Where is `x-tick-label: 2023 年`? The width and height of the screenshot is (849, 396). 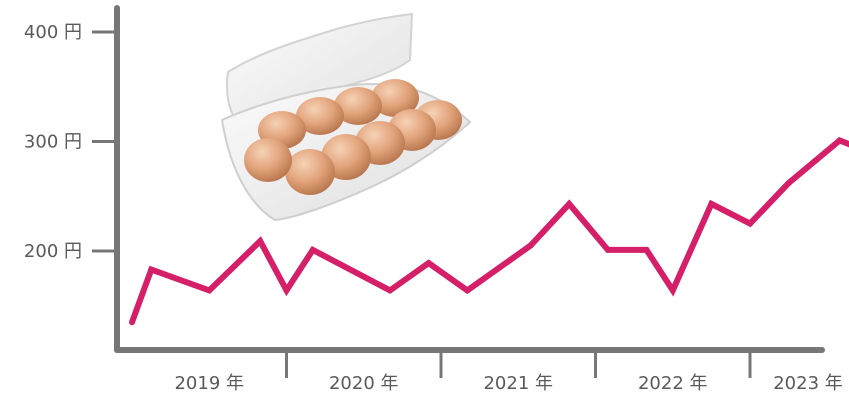 x-tick-label: 2023 年 is located at coordinates (808, 383).